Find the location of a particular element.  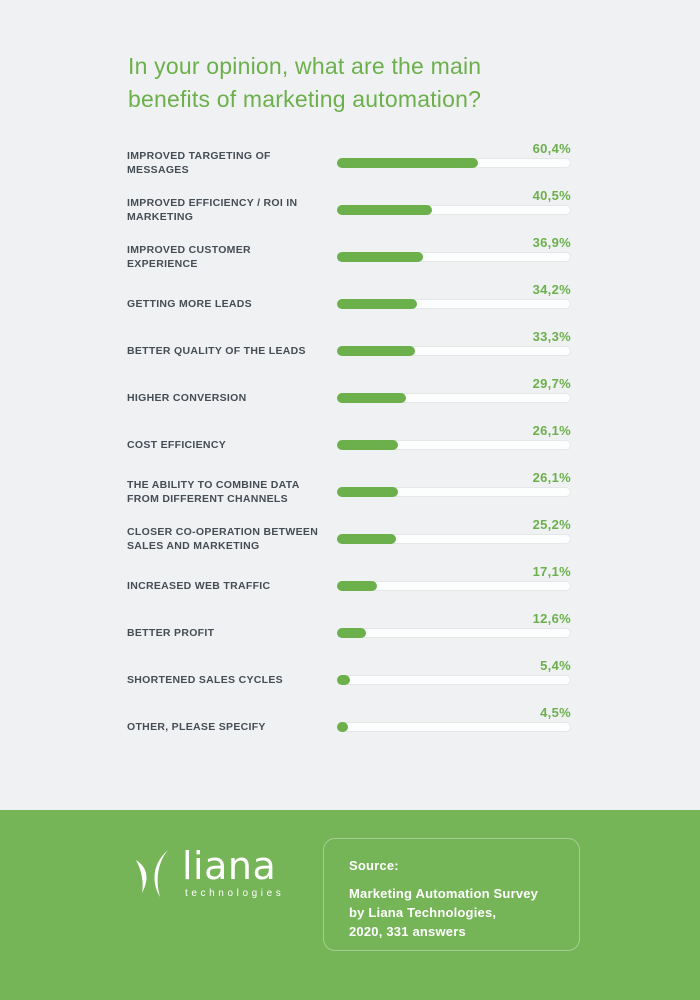

liana-logo: liana technologies is located at coordinates (209, 873).